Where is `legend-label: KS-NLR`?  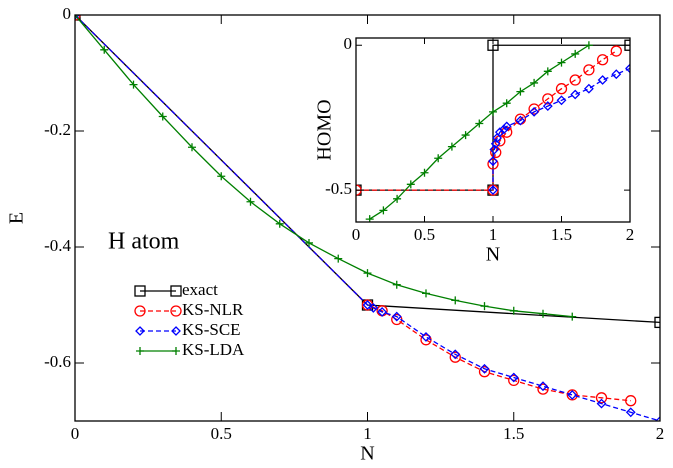 legend-label: KS-NLR is located at coordinates (213, 309).